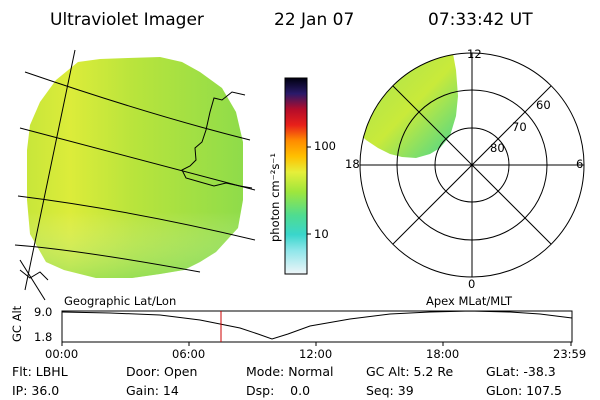 The image size is (600, 400). I want to click on time-tick-0000: 00:00, so click(62, 354).